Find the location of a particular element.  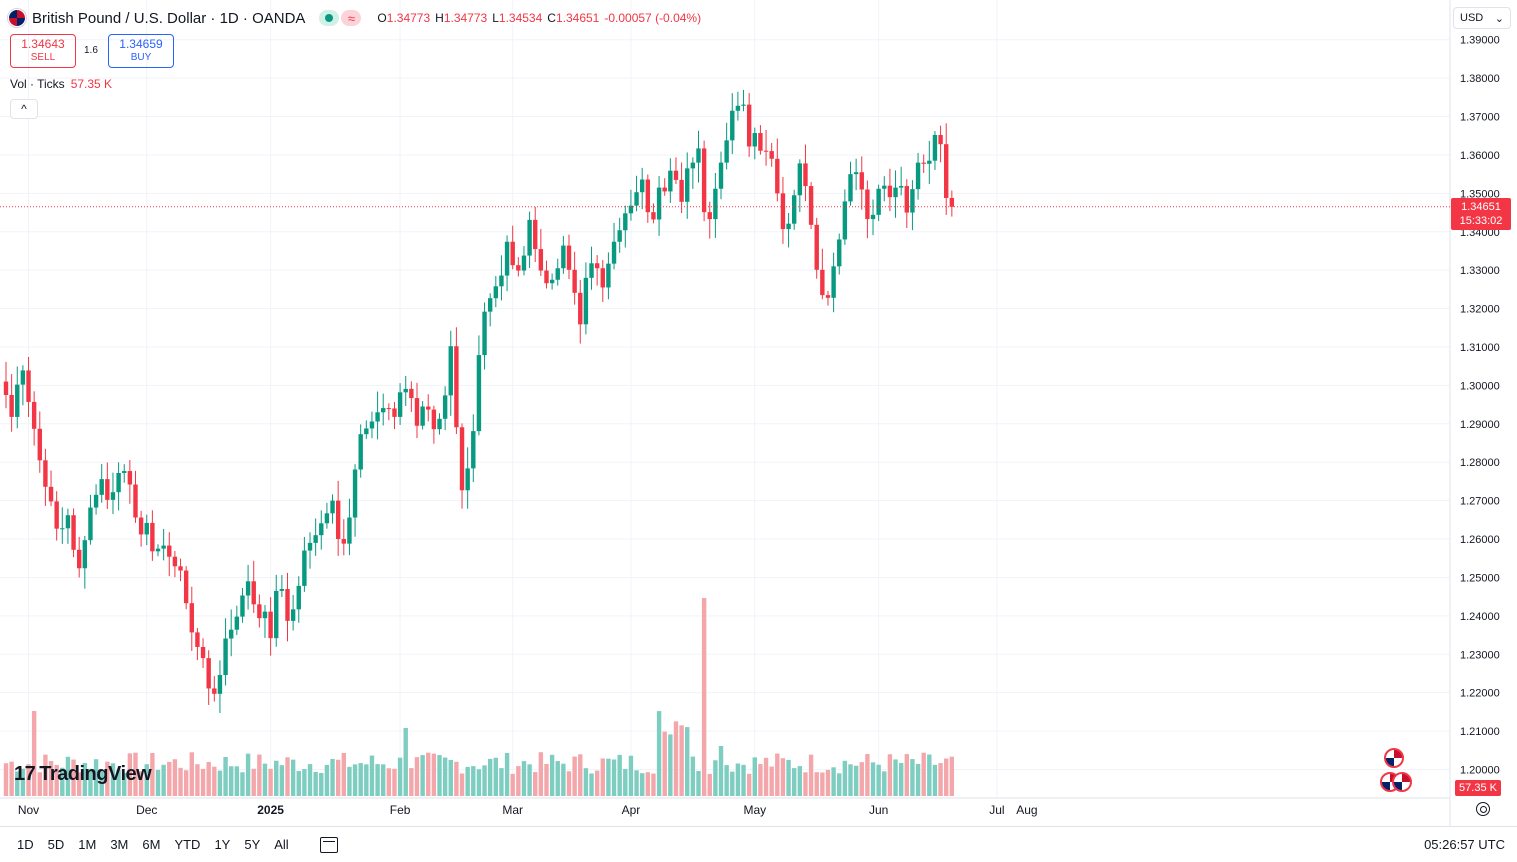

currency-selector: USD ⌄ is located at coordinates (1482, 18).